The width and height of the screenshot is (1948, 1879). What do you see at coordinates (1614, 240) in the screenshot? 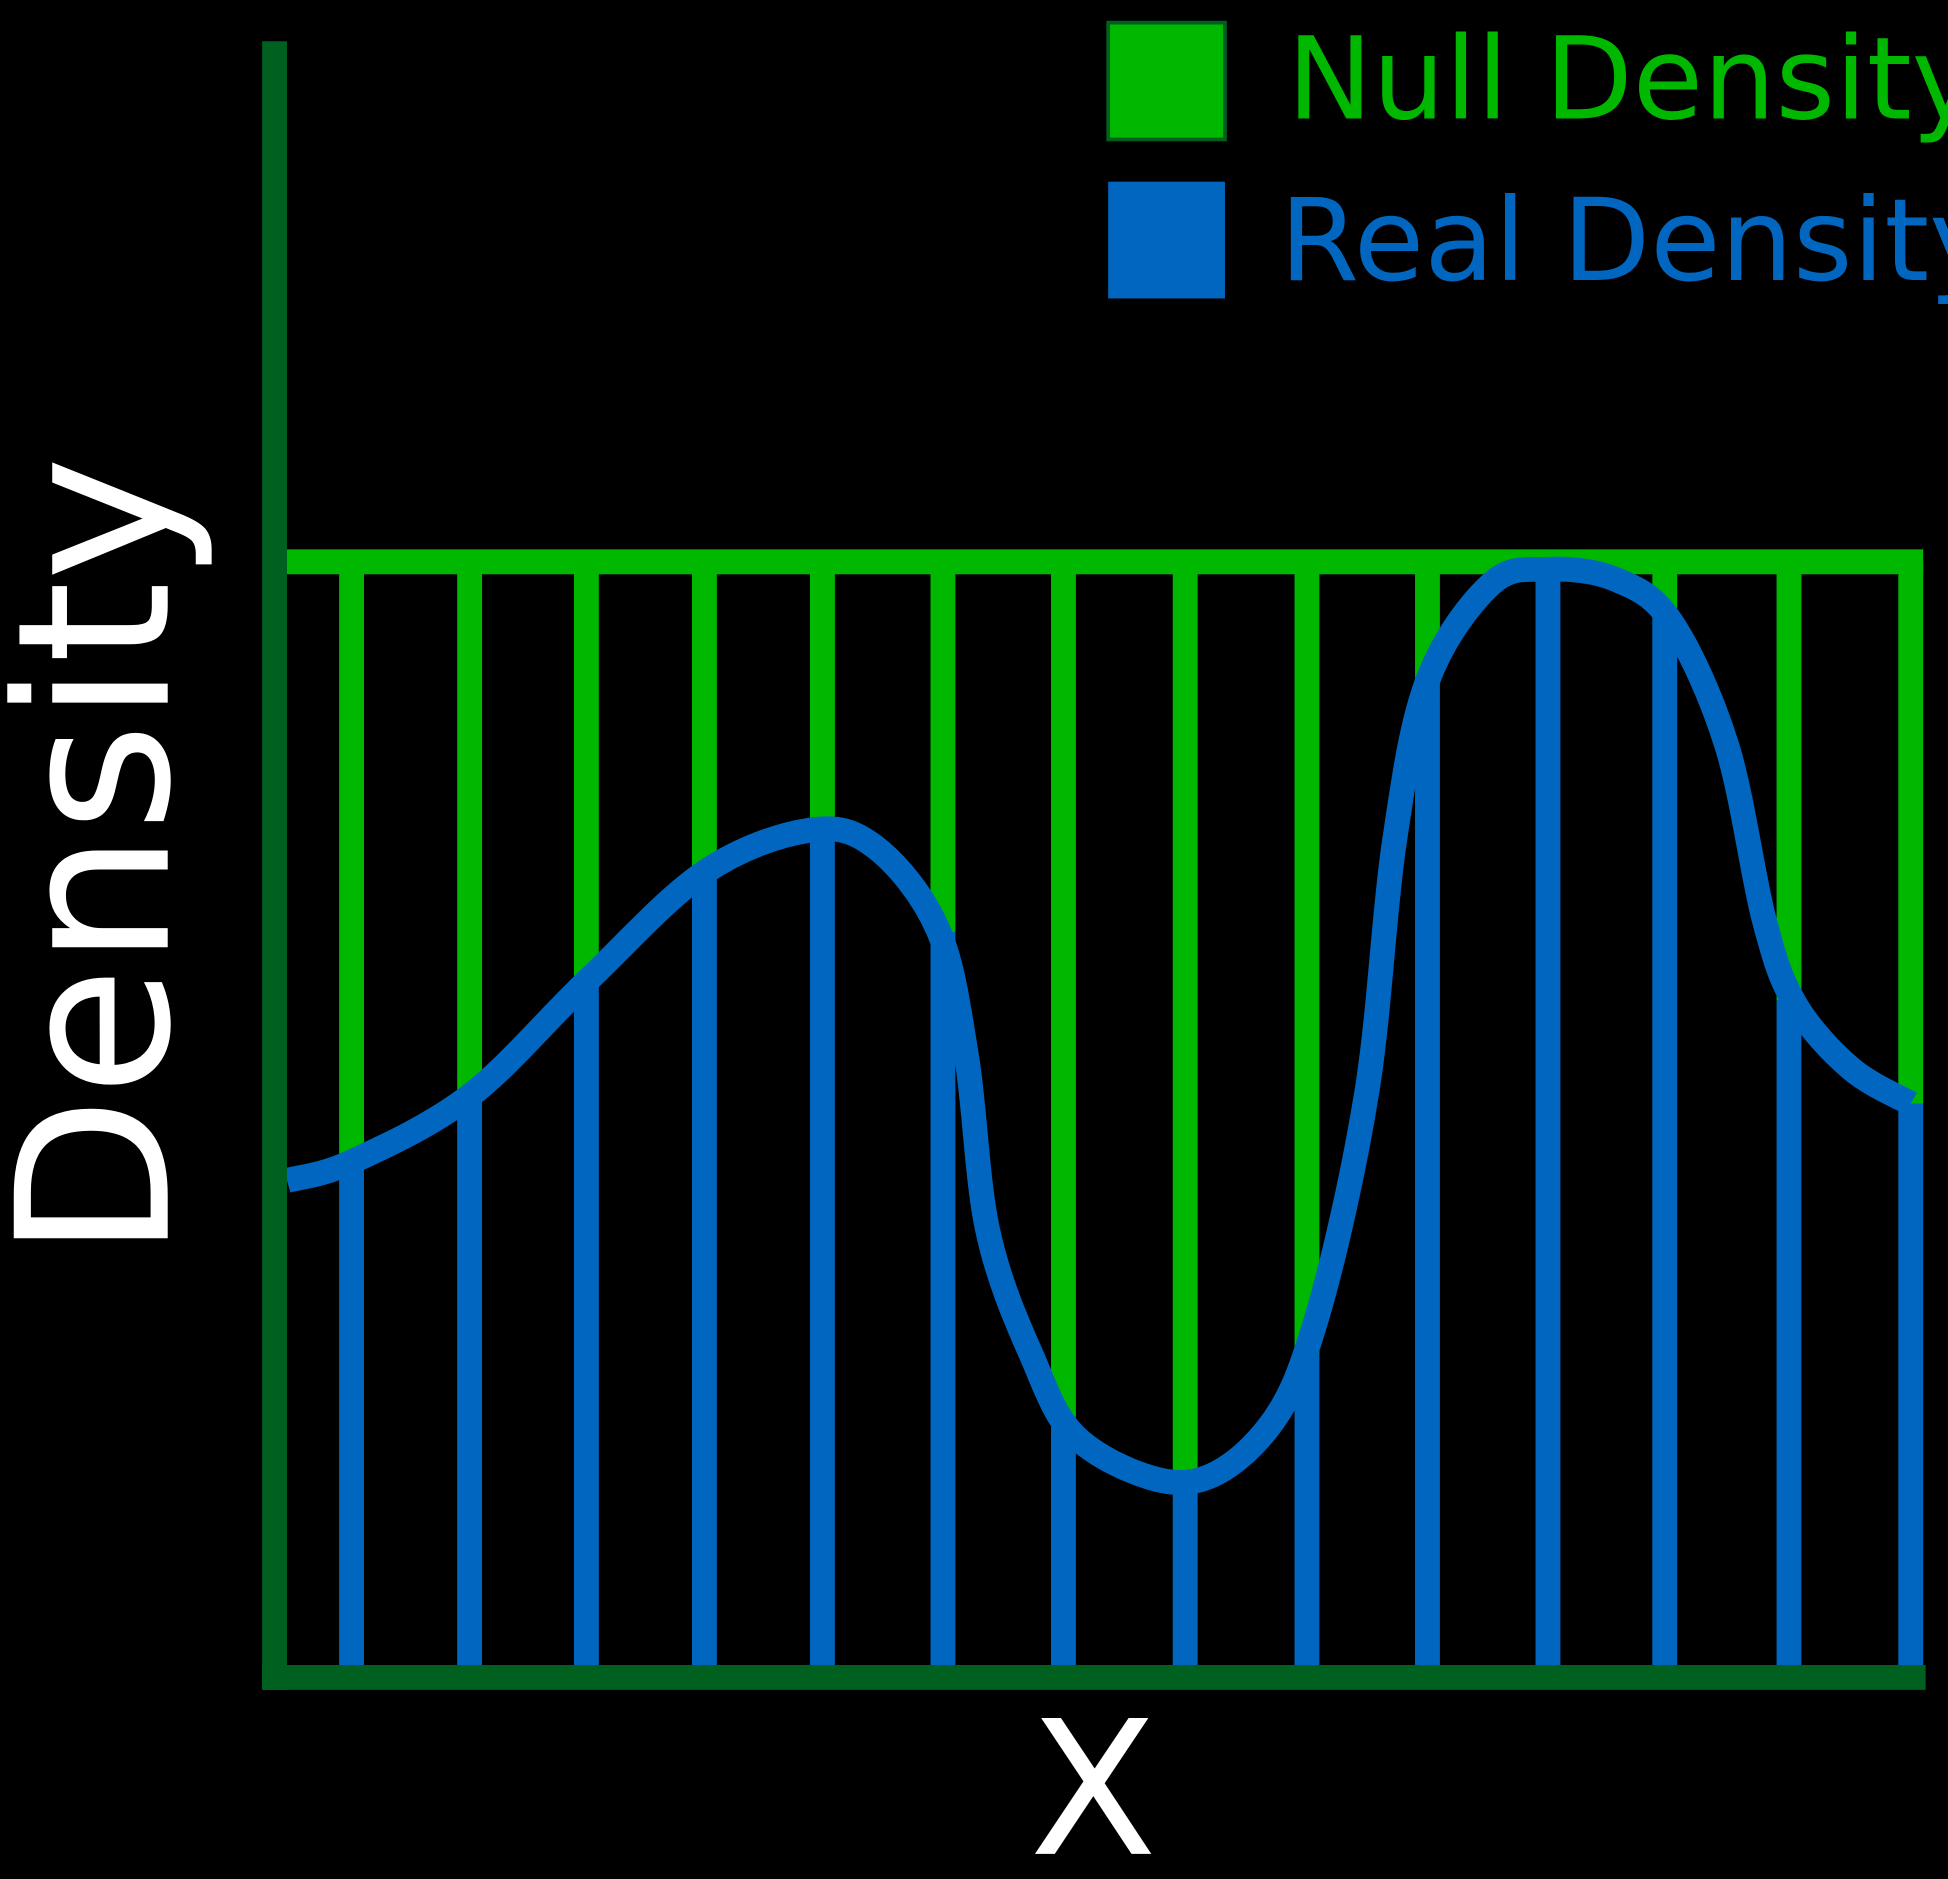
I see `legend-label-real: Real Density` at bounding box center [1614, 240].